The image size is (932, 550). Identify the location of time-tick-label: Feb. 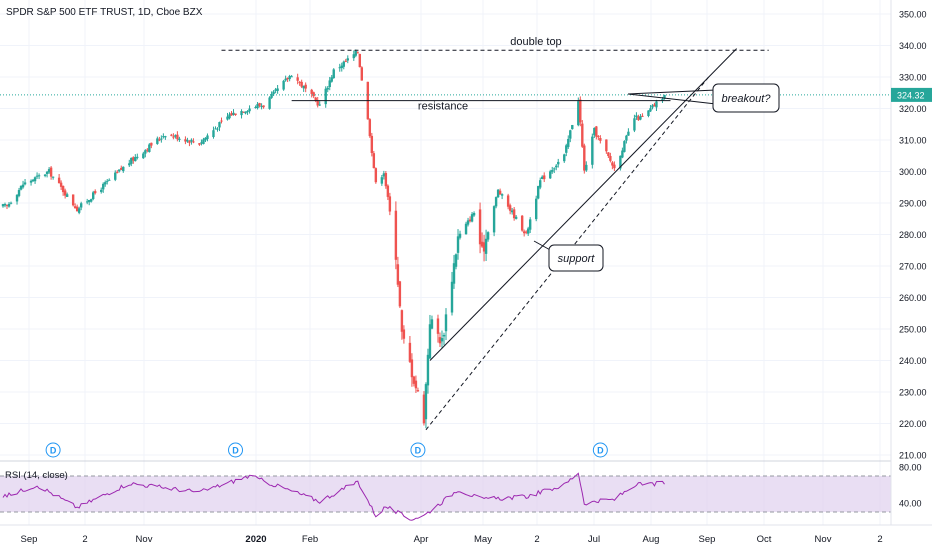
(310, 539).